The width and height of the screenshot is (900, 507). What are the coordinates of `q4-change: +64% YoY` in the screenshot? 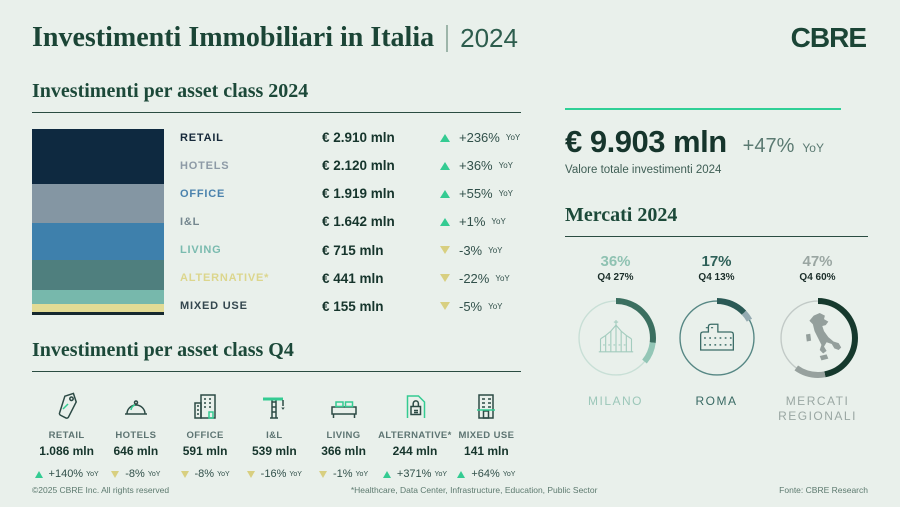 It's located at (486, 474).